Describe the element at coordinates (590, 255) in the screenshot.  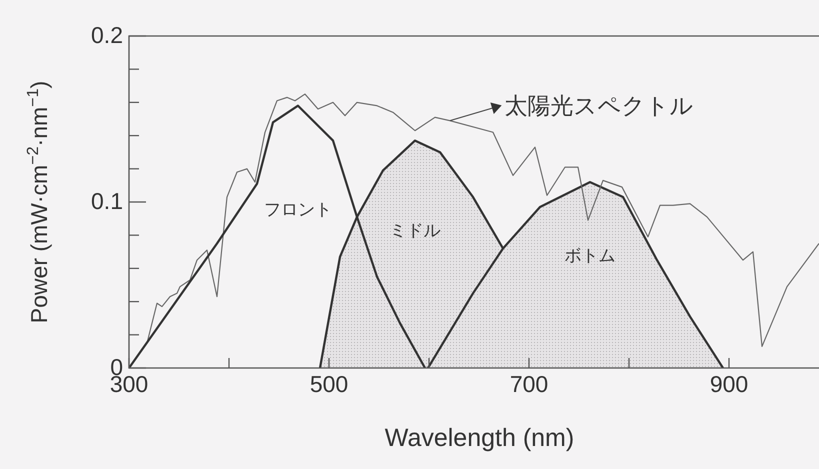
I see `series-label: ボトム` at that location.